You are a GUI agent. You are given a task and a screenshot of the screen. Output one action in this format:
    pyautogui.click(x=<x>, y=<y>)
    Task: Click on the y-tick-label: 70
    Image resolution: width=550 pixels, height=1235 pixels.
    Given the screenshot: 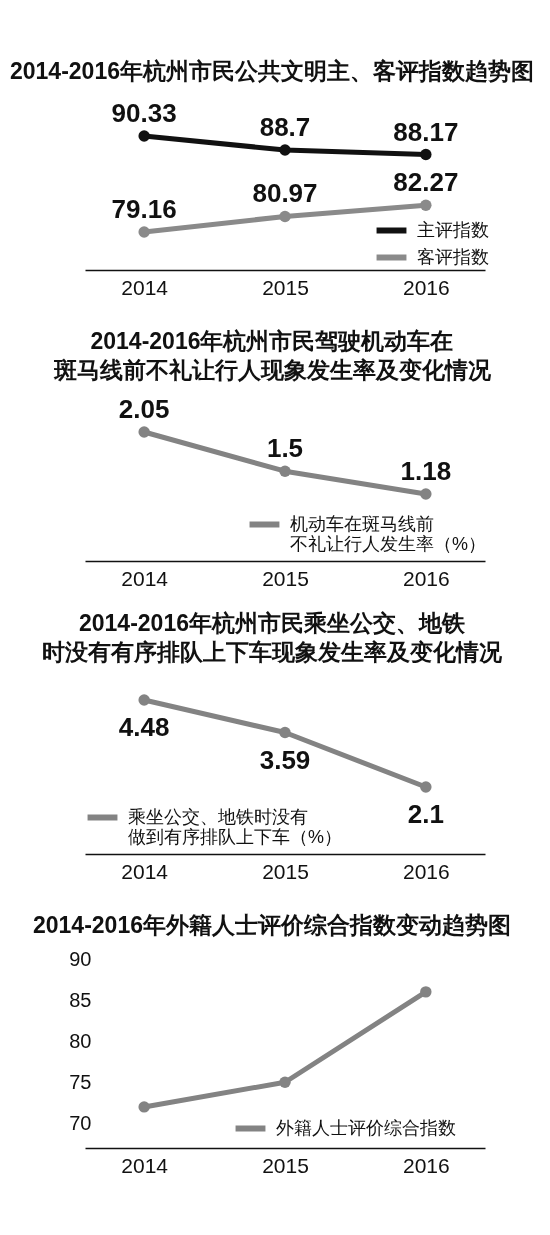 What is the action you would take?
    pyautogui.click(x=80, y=1122)
    